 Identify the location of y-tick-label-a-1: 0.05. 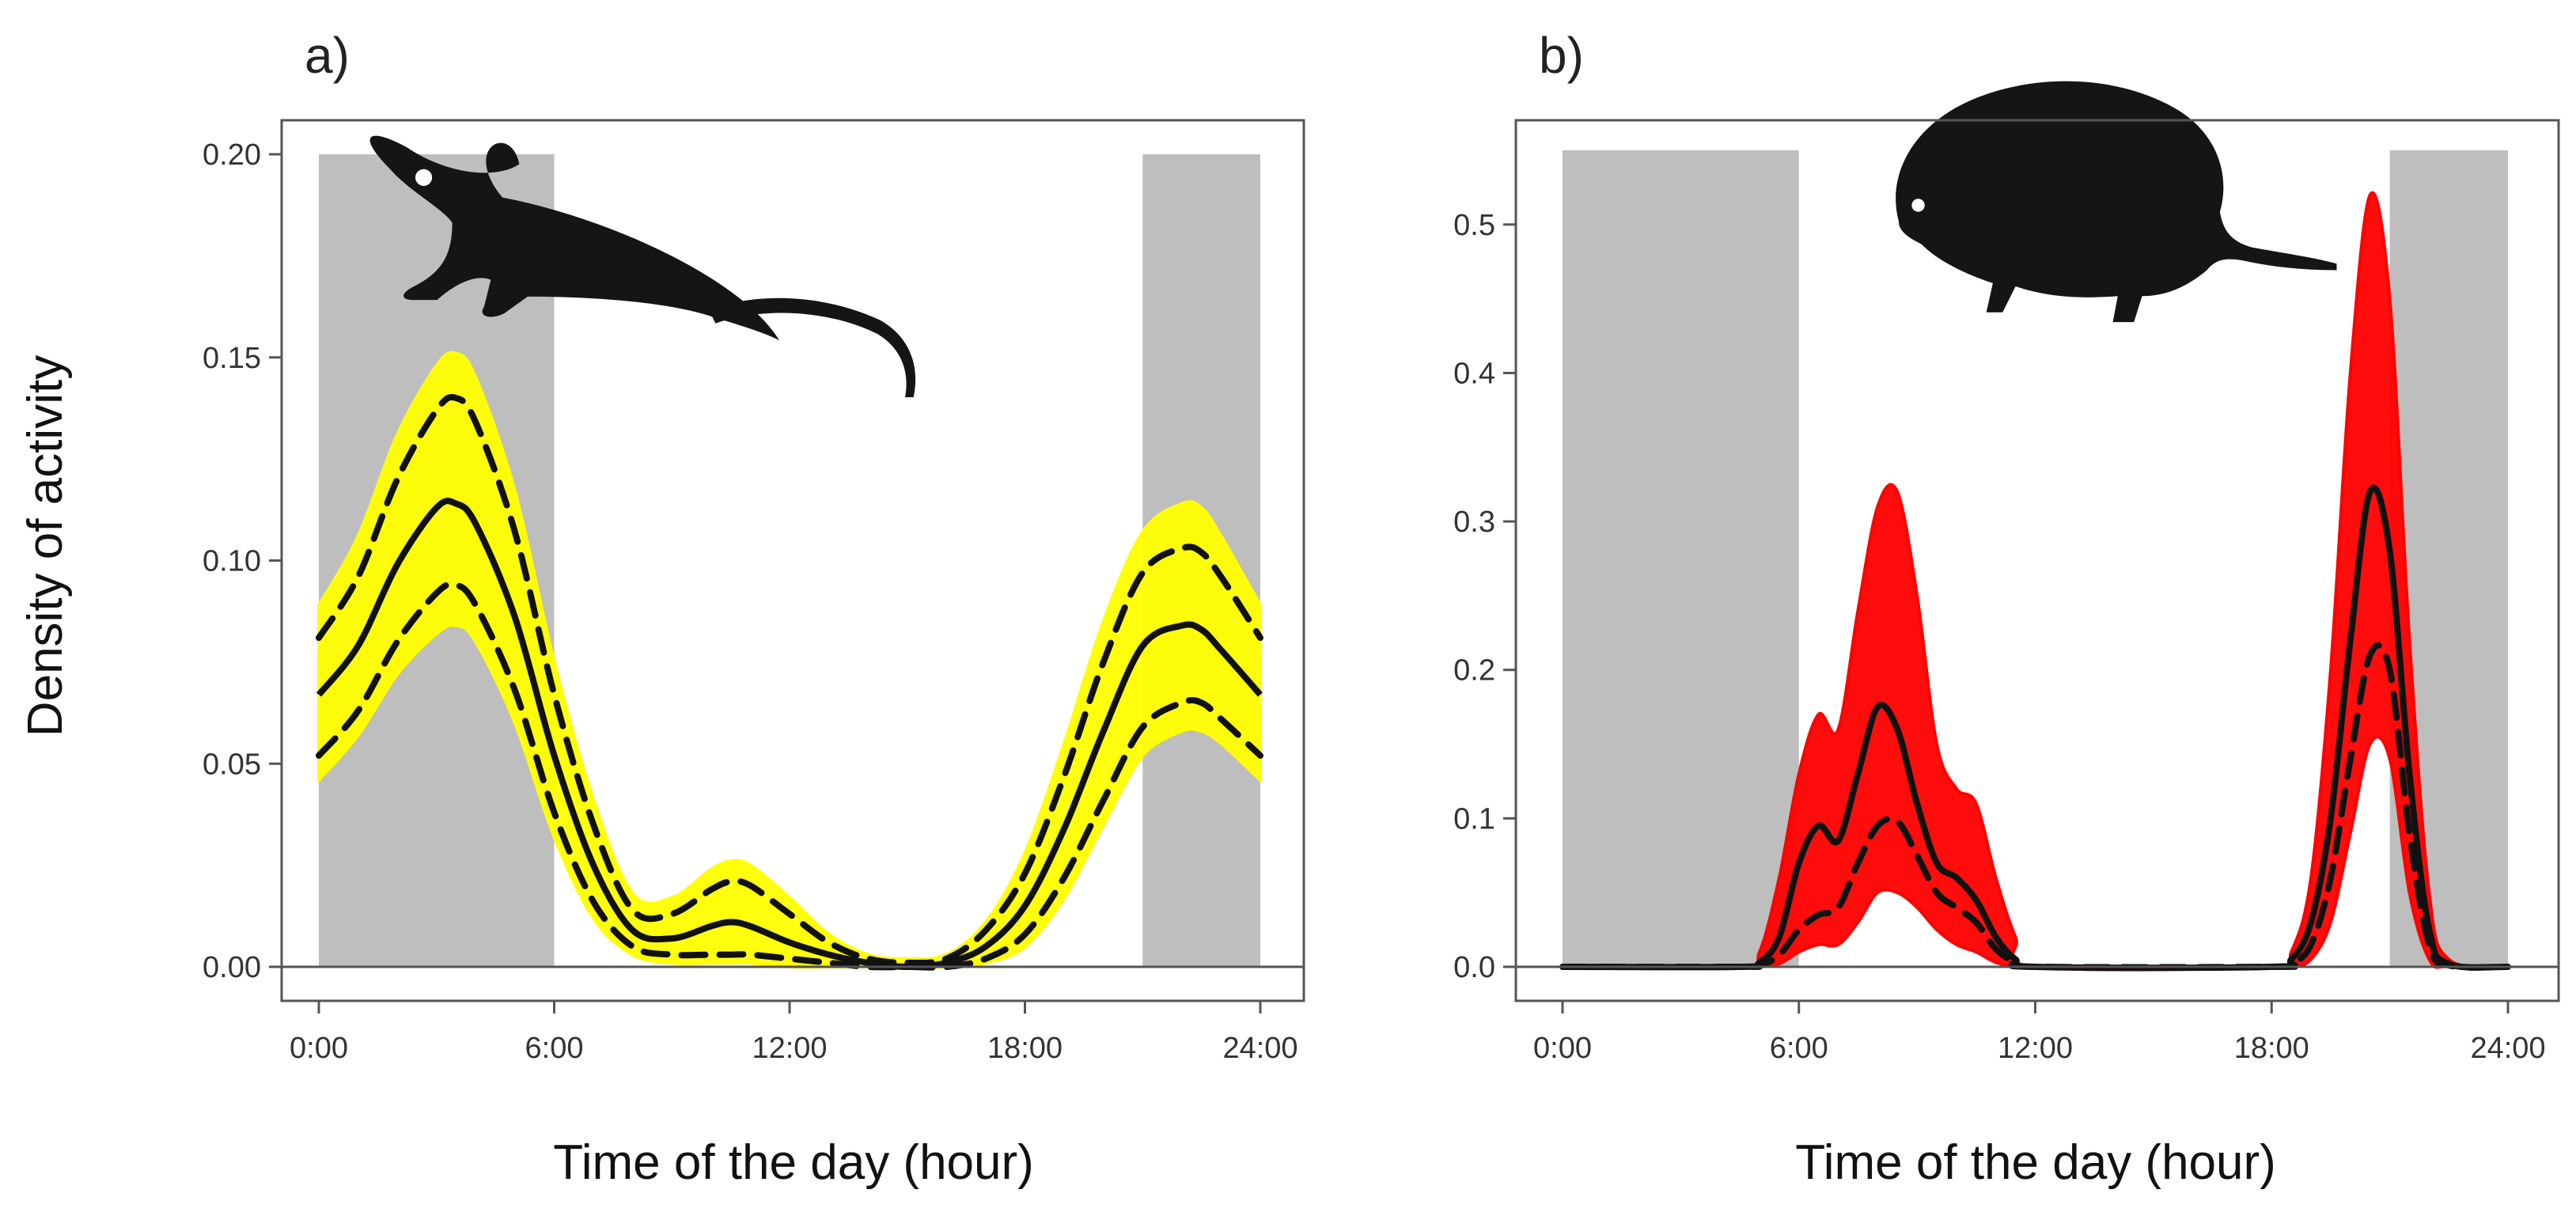
(232, 764).